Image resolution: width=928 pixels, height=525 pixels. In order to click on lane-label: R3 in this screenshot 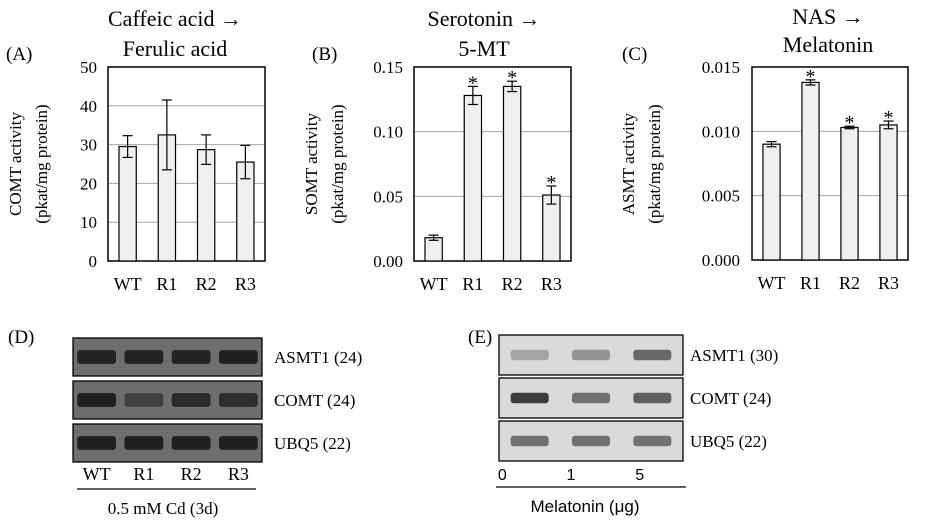, I will do `click(238, 474)`.